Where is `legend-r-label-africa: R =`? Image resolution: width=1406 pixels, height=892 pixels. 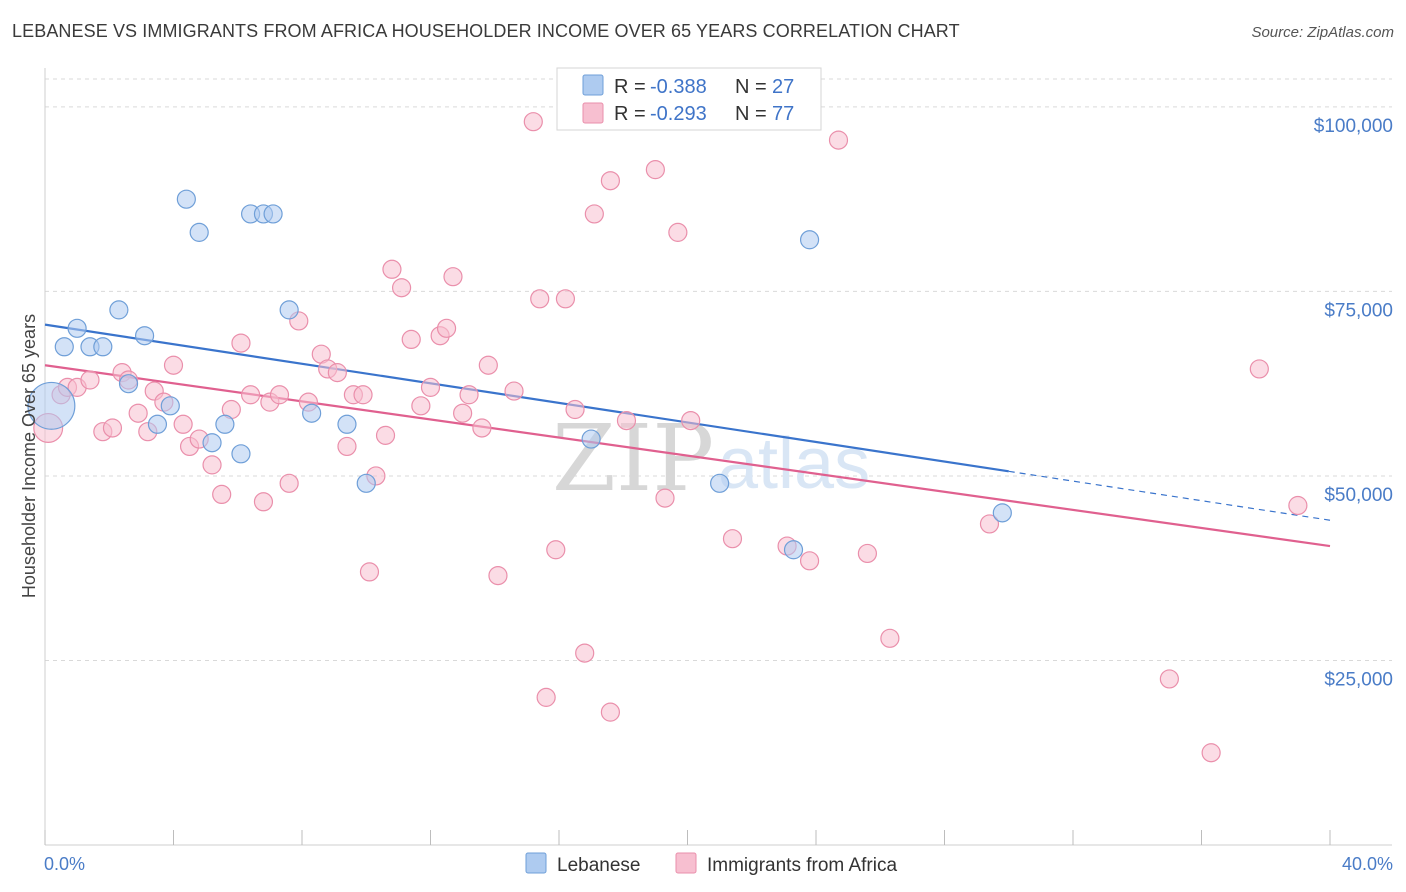
legend-r-label-africa: R = is located at coordinates (630, 114).